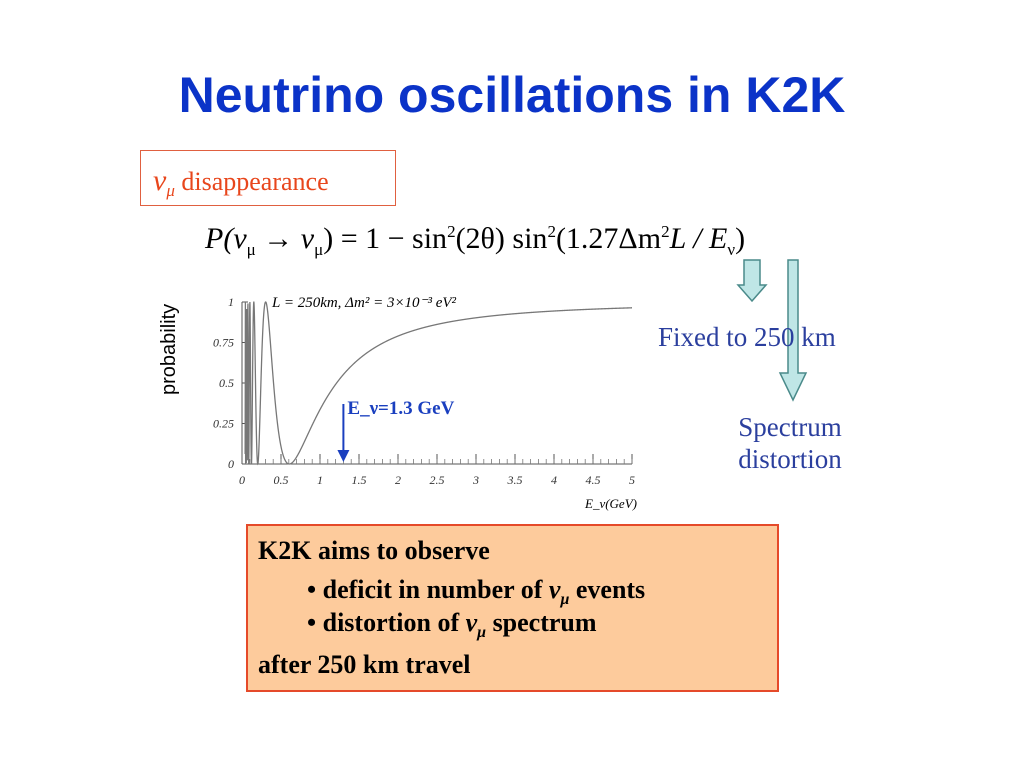 The width and height of the screenshot is (1024, 768). I want to click on formula-sub-mu-2: μ, so click(319, 249).